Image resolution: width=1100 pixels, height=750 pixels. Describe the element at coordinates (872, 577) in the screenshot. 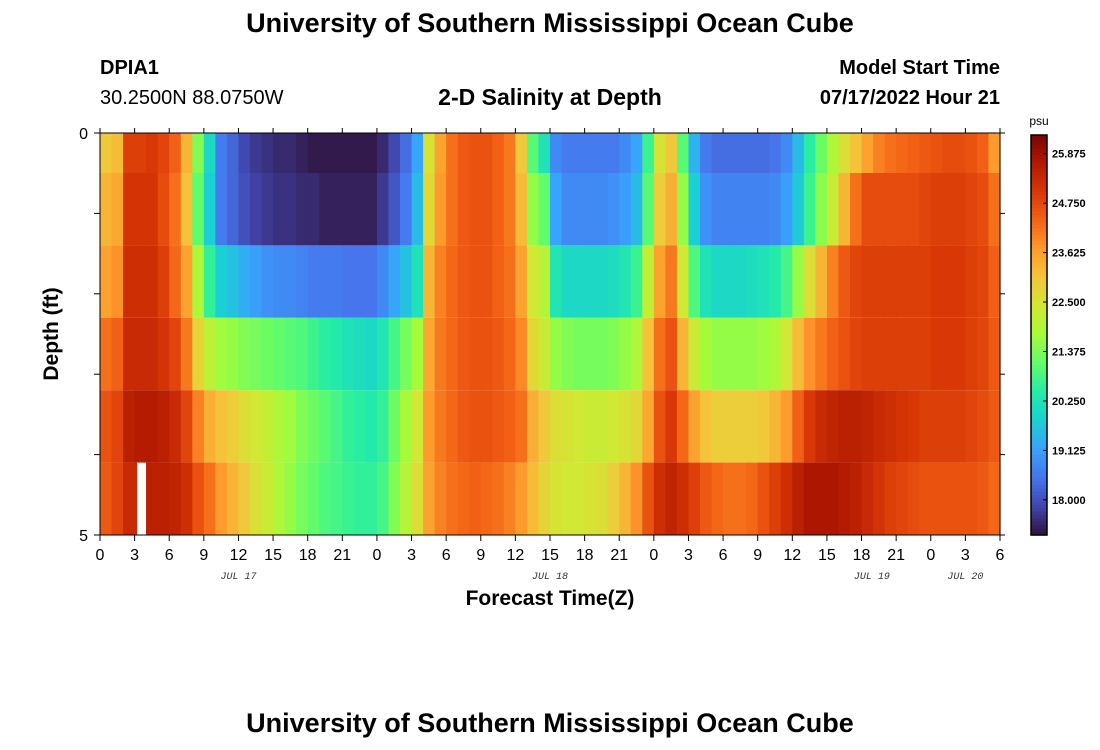

I see `date-label: JUL 19` at that location.